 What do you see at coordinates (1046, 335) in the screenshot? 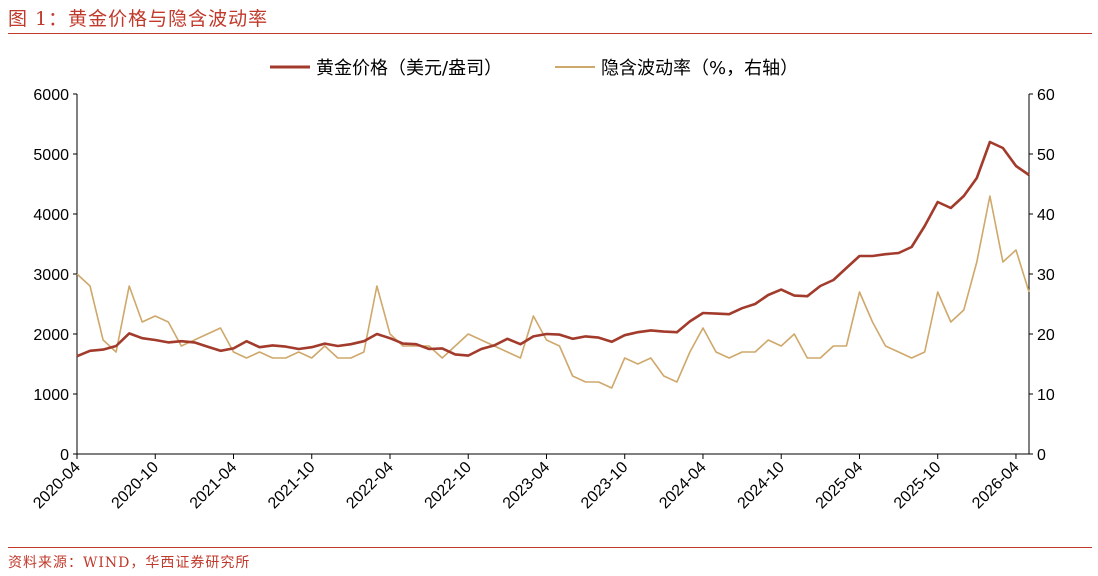
I see `right-y-tick-label: 20` at bounding box center [1046, 335].